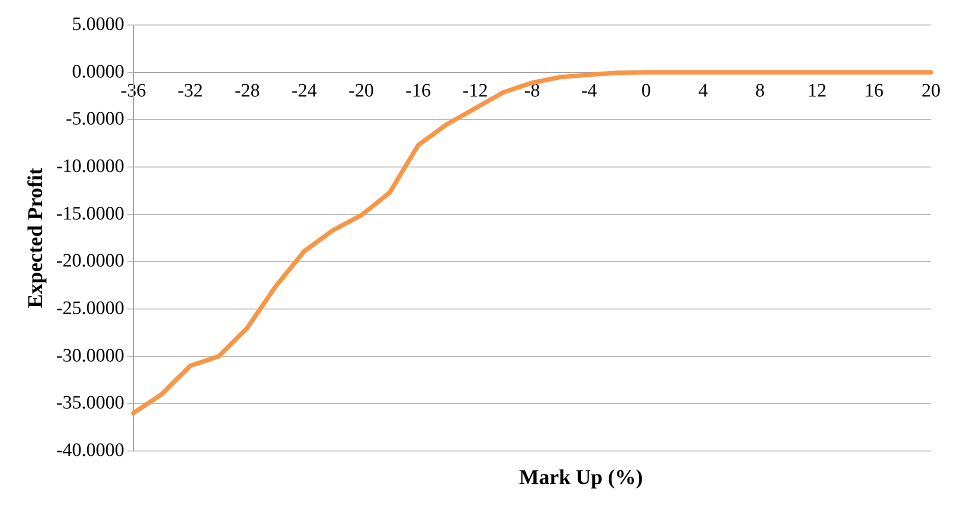 This screenshot has width=953, height=513. What do you see at coordinates (90, 166) in the screenshot?
I see `y-tick-label: -10.0000` at bounding box center [90, 166].